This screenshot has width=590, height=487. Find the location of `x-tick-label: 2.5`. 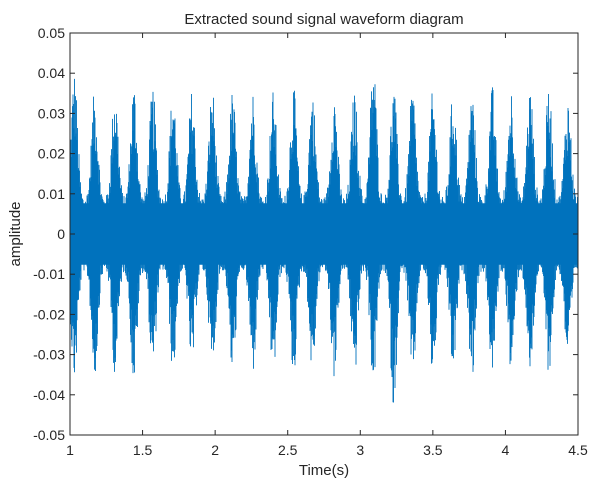

x-tick-label: 2.5 is located at coordinates (288, 450).